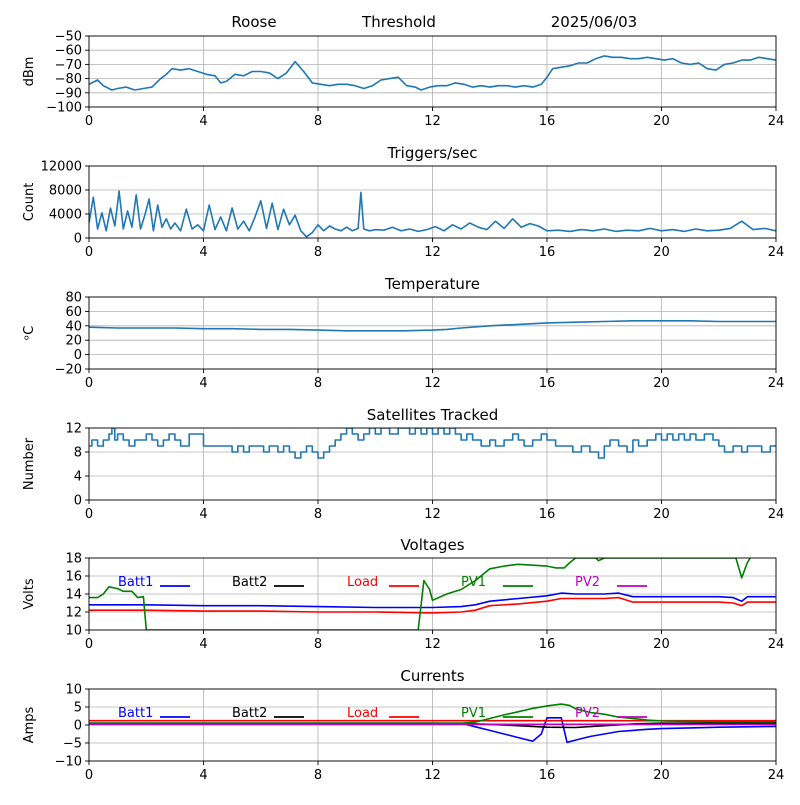 Image resolution: width=800 pixels, height=805 pixels. Describe the element at coordinates (73, 559) in the screenshot. I see `y-tick-label: 18` at that location.